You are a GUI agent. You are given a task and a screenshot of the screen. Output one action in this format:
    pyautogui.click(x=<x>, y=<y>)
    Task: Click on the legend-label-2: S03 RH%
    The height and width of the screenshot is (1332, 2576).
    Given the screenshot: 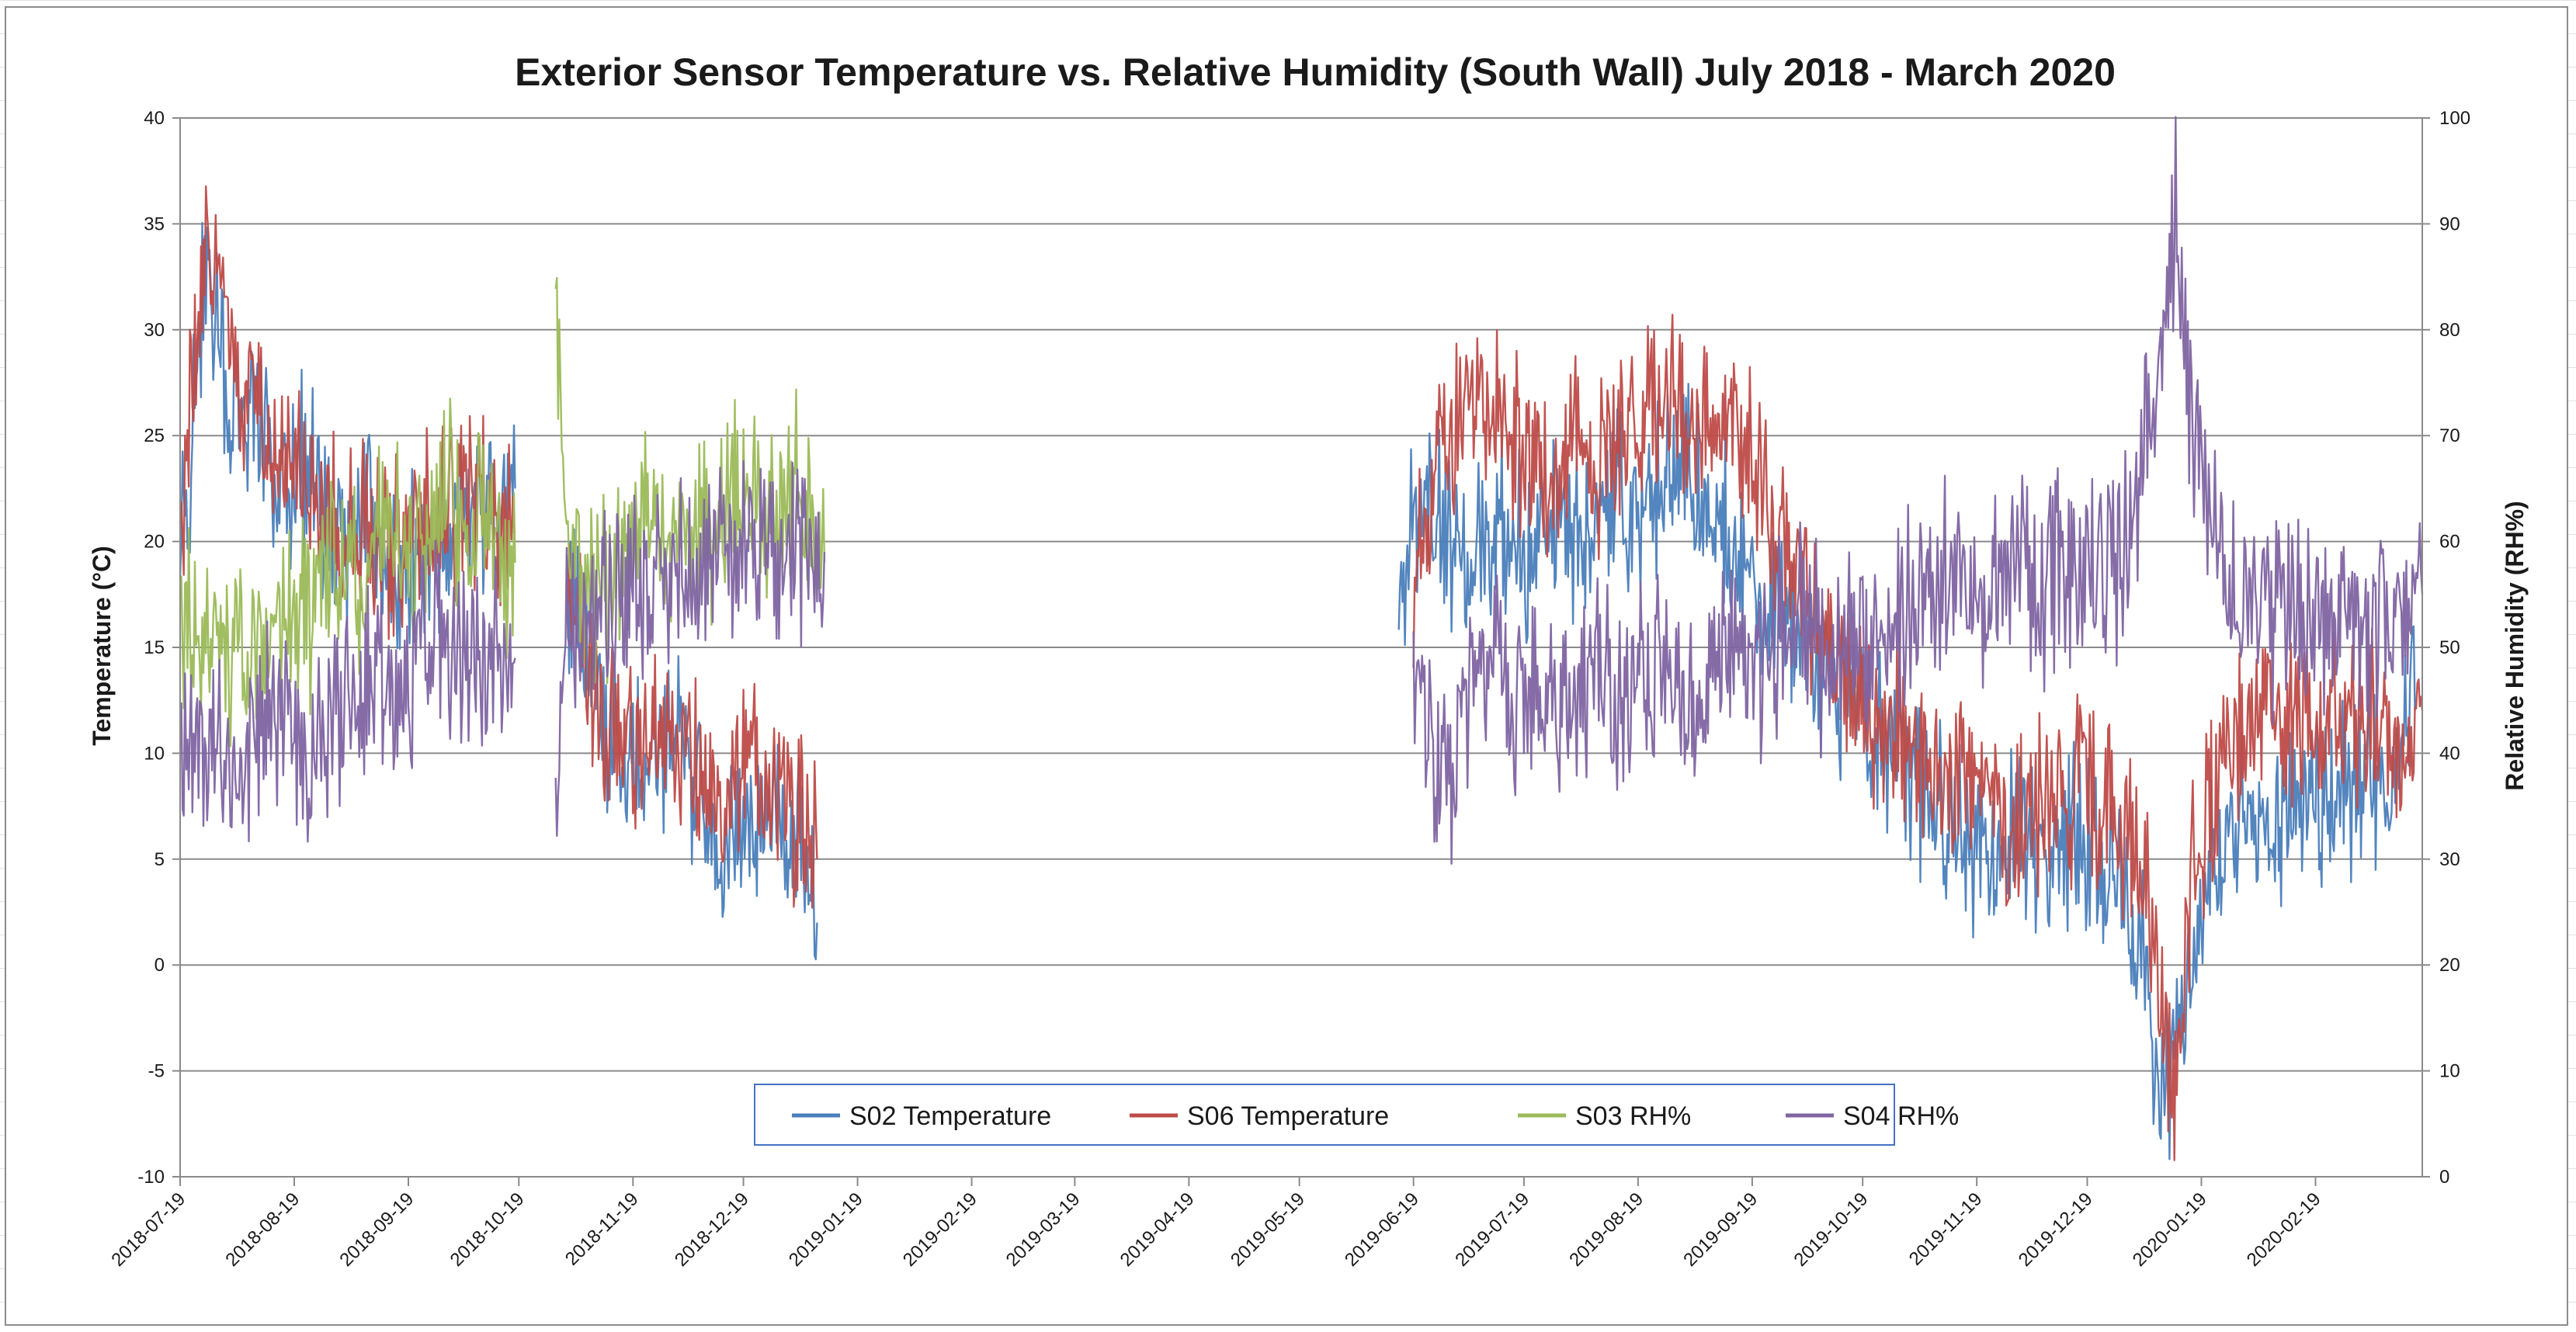 What is the action you would take?
    pyautogui.click(x=1633, y=1116)
    